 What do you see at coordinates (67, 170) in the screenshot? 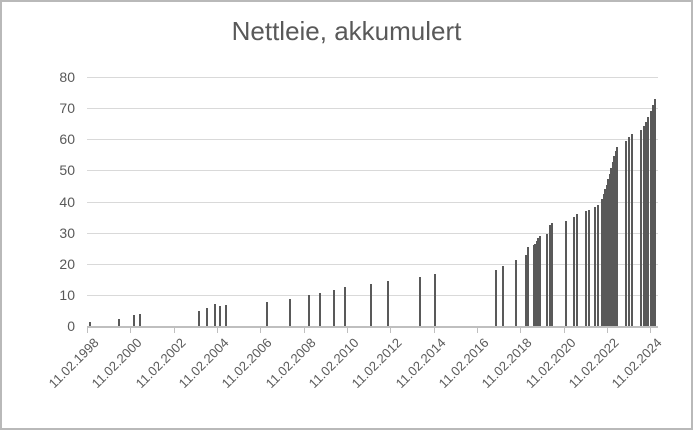
I see `y-axis-tick-label: 50` at bounding box center [67, 170].